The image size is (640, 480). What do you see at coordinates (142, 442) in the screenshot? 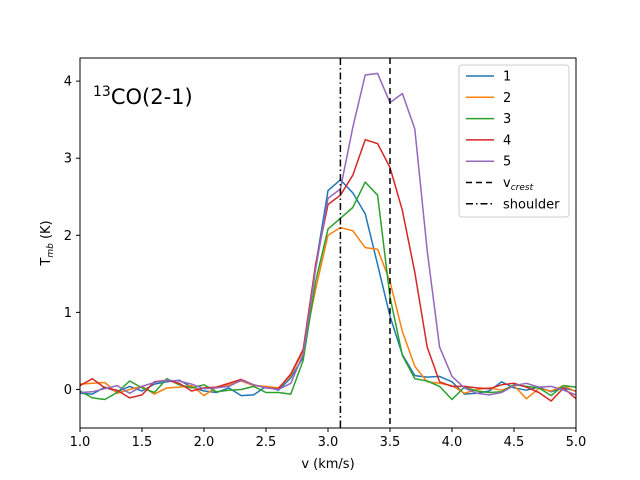
I see `x-tick-label: 1.5` at bounding box center [142, 442].